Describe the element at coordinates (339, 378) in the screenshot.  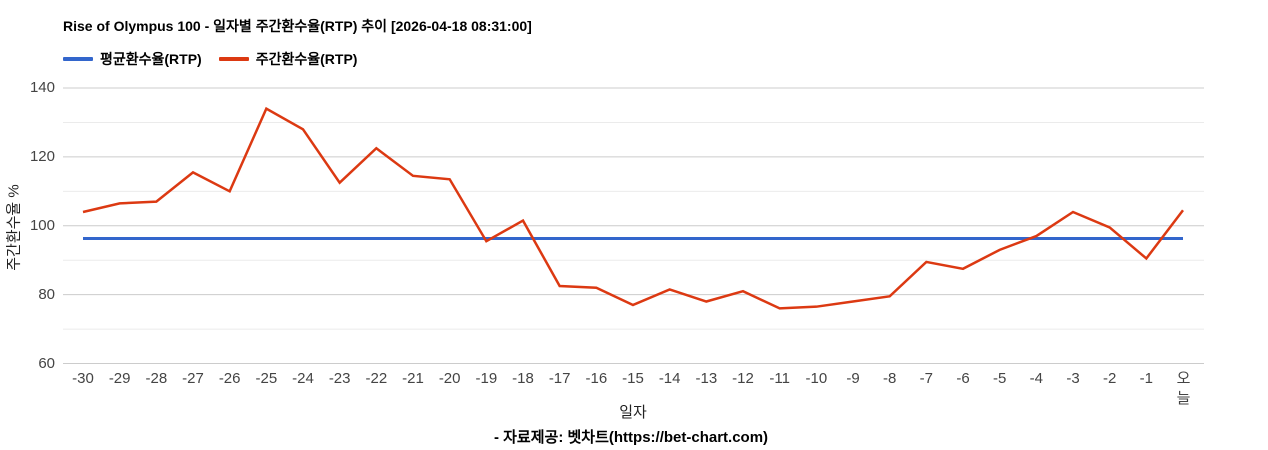
I see `x-tick-label: -23` at that location.